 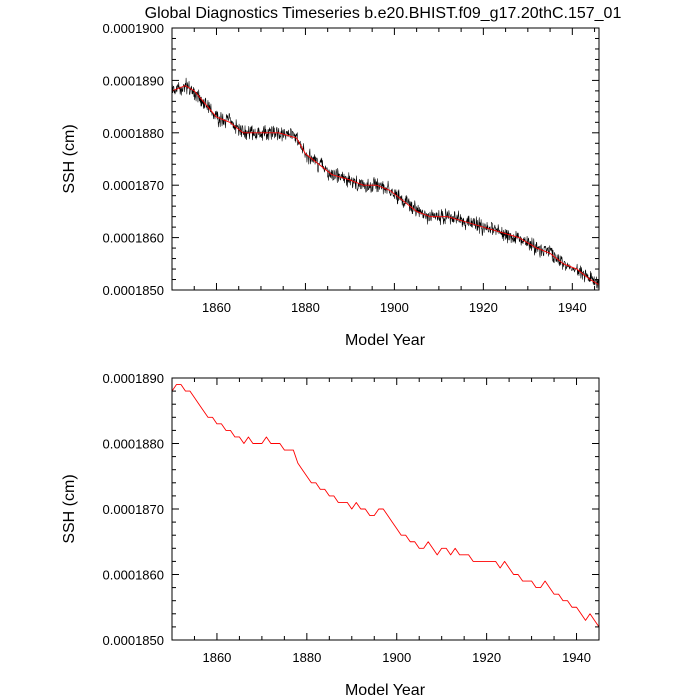 What do you see at coordinates (133, 28) in the screenshot?
I see `y-tick-label: 0.0001900` at bounding box center [133, 28].